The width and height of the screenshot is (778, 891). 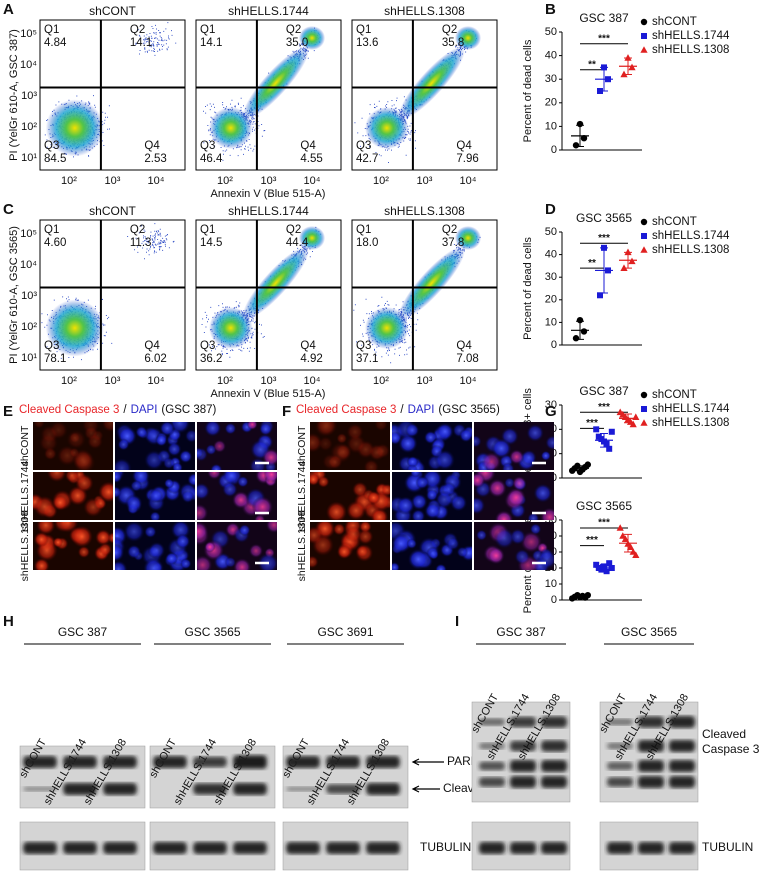 I want to click on quadrant-value: 11.3, so click(x=141, y=243).